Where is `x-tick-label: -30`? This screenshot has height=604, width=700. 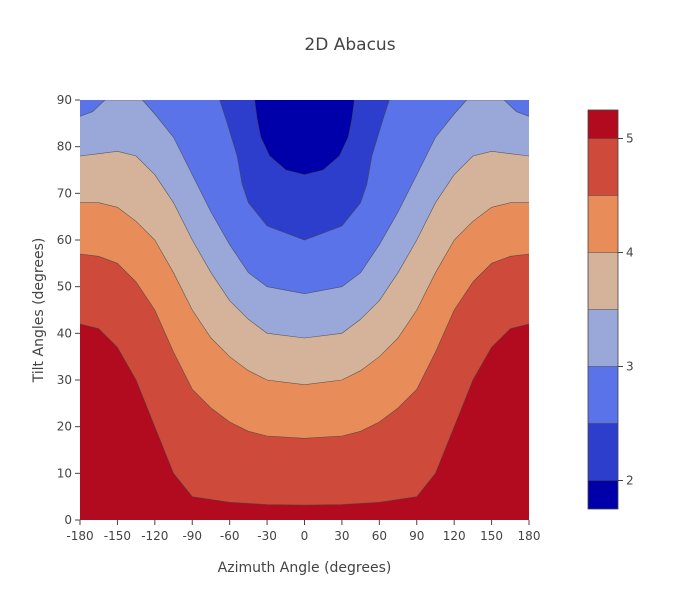 x-tick-label: -30 is located at coordinates (267, 536).